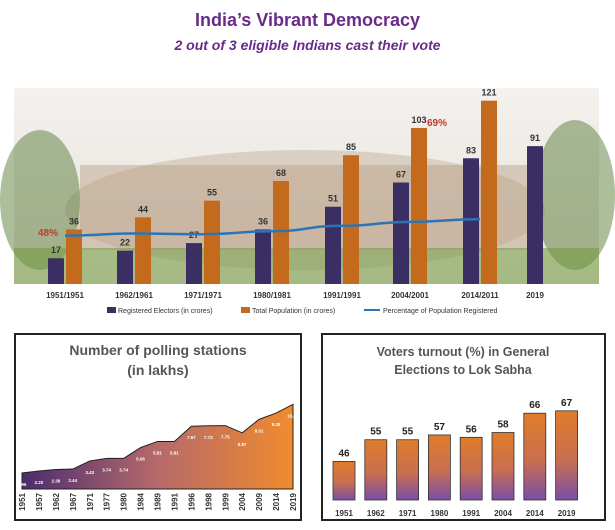  What do you see at coordinates (174, 452) in the screenshot?
I see `poll-value-9: 5.81` at bounding box center [174, 452].